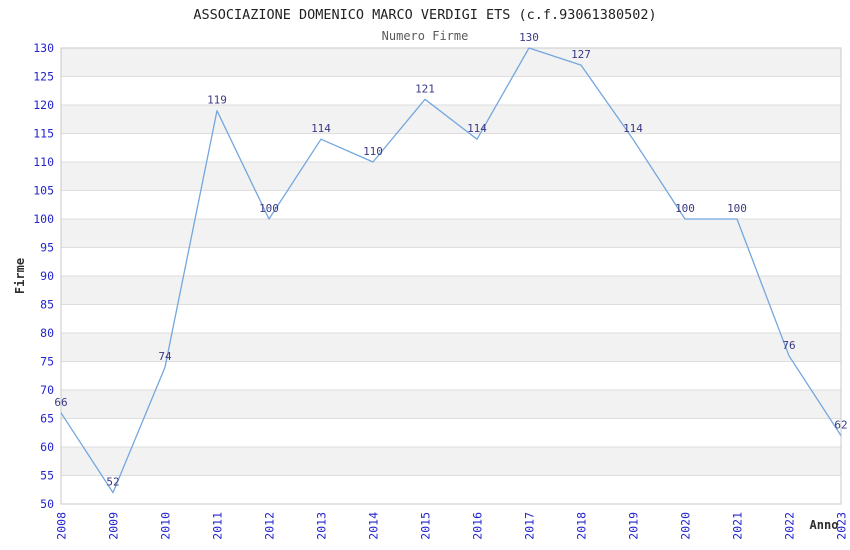 Image resolution: width=850 pixels, height=550 pixels. I want to click on y-tick-label: 130, so click(43, 48).